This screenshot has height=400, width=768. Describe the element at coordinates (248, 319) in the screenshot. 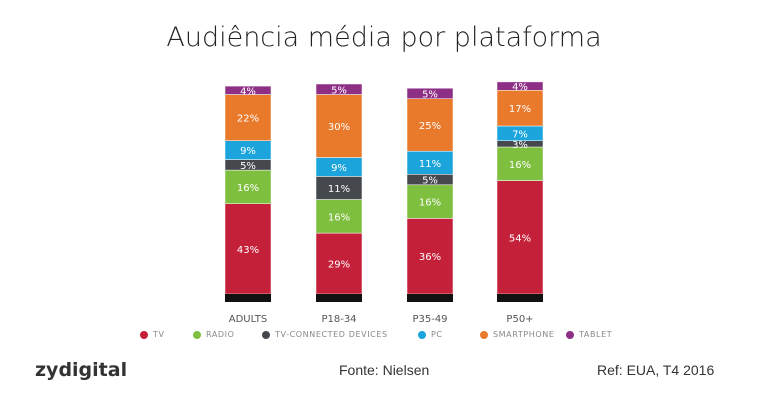

I see `category-label: ADULTS` at that location.